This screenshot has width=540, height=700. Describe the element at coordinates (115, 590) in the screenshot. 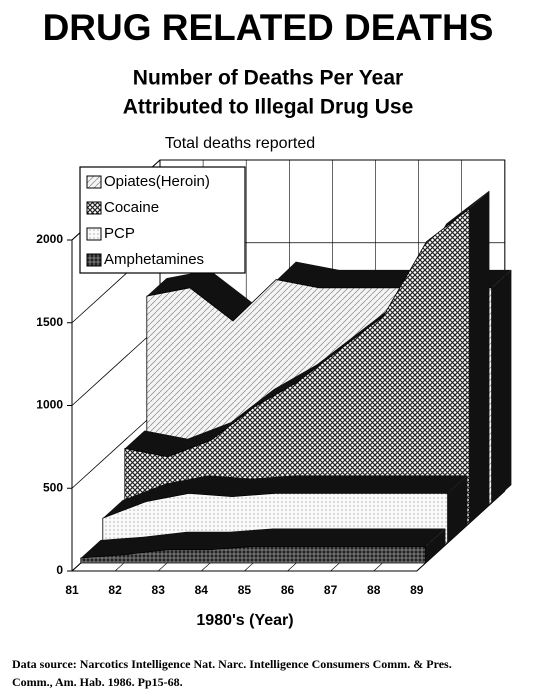

I see `x-tick-label: 82` at that location.